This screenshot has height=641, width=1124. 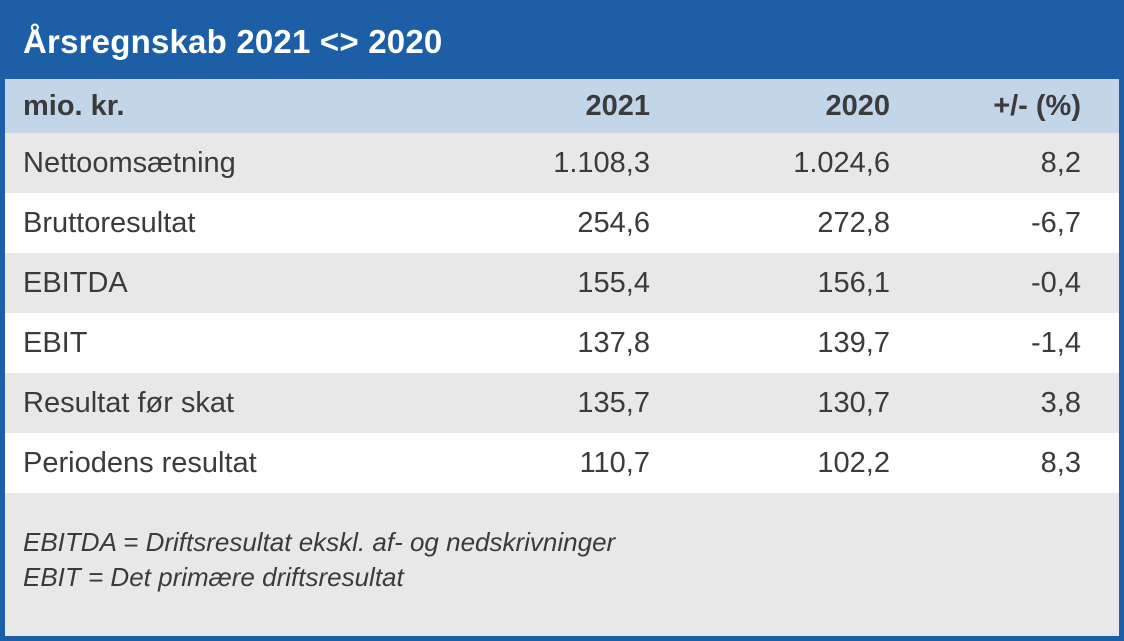 What do you see at coordinates (613, 282) in the screenshot?
I see `value-2021: 155,4` at bounding box center [613, 282].